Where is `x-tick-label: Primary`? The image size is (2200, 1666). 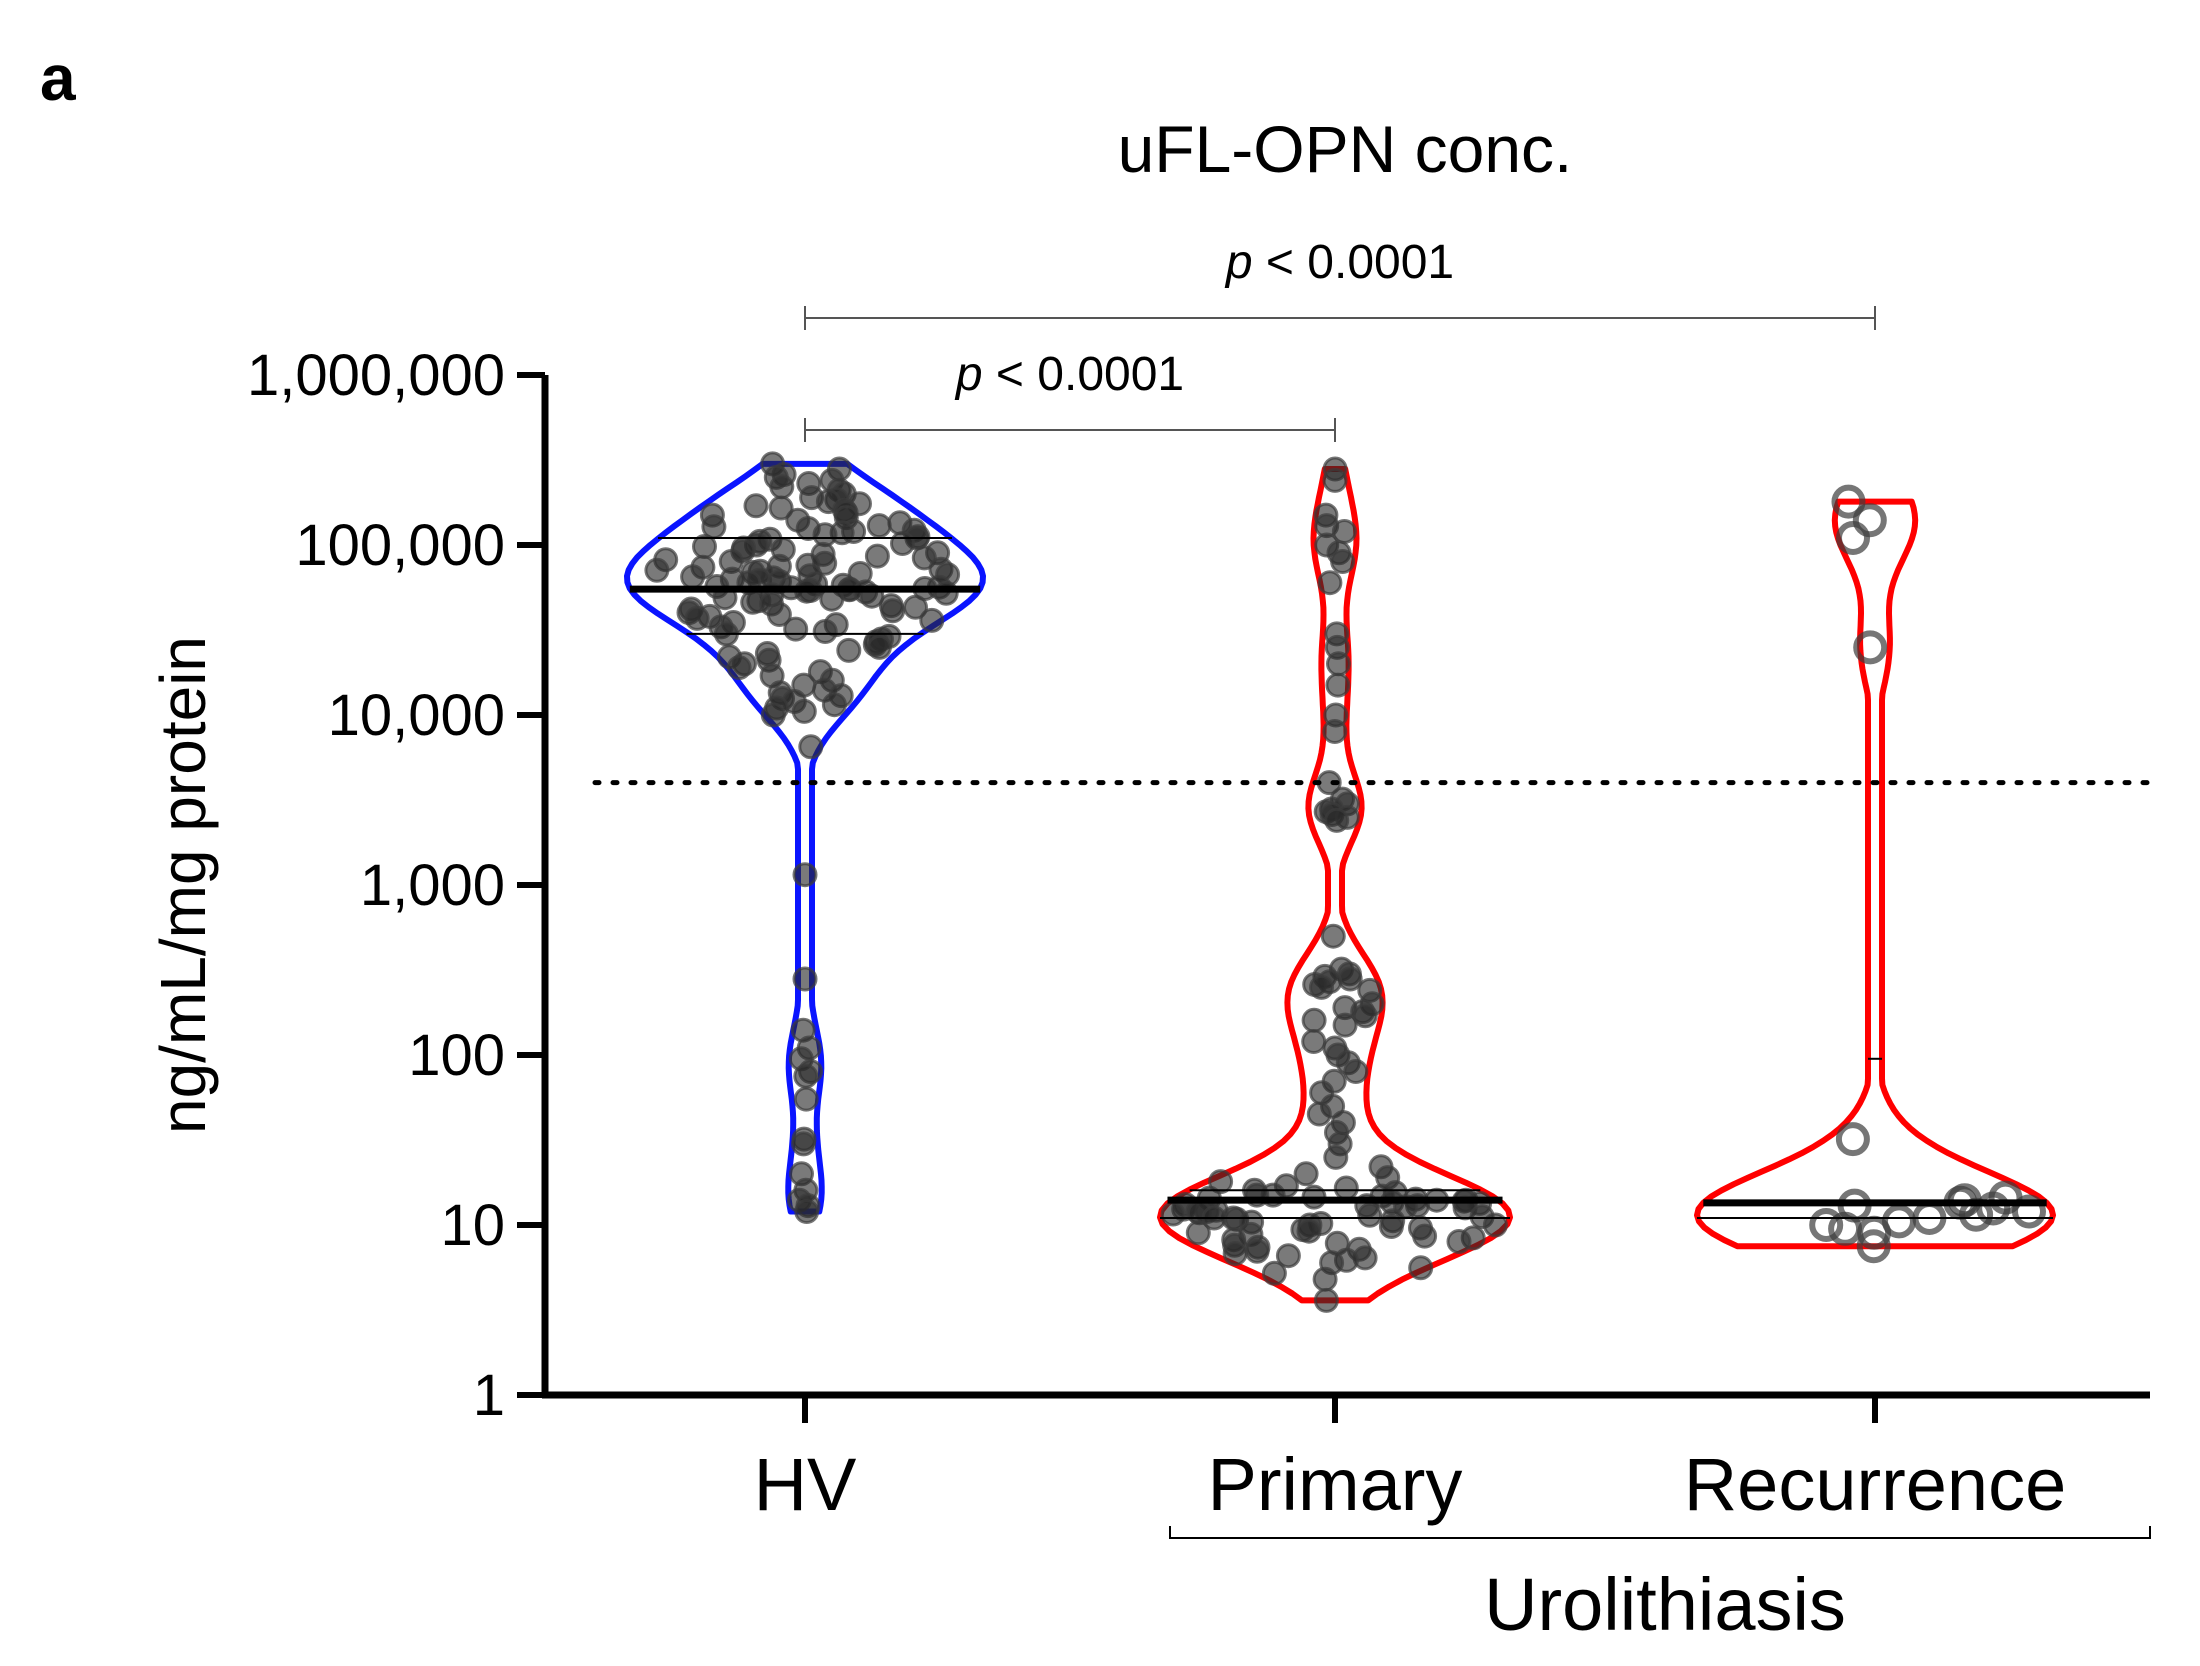
x-tick-label: Primary is located at coordinates (1335, 1484).